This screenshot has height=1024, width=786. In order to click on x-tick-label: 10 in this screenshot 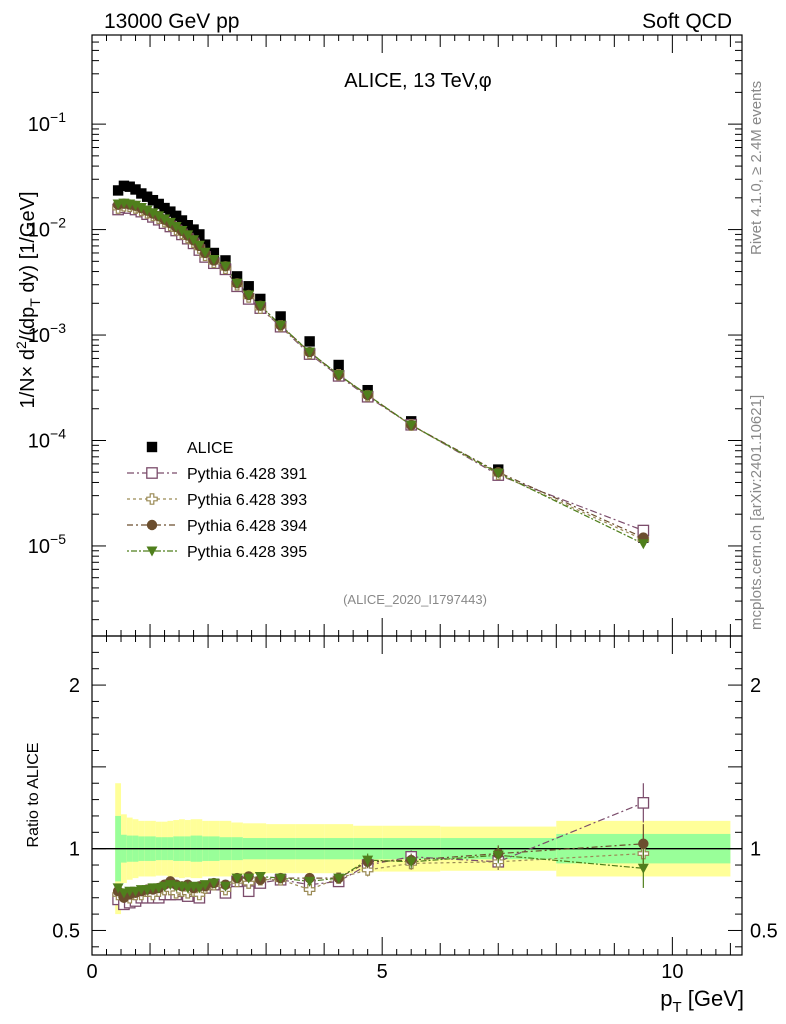, I will do `click(672, 972)`.